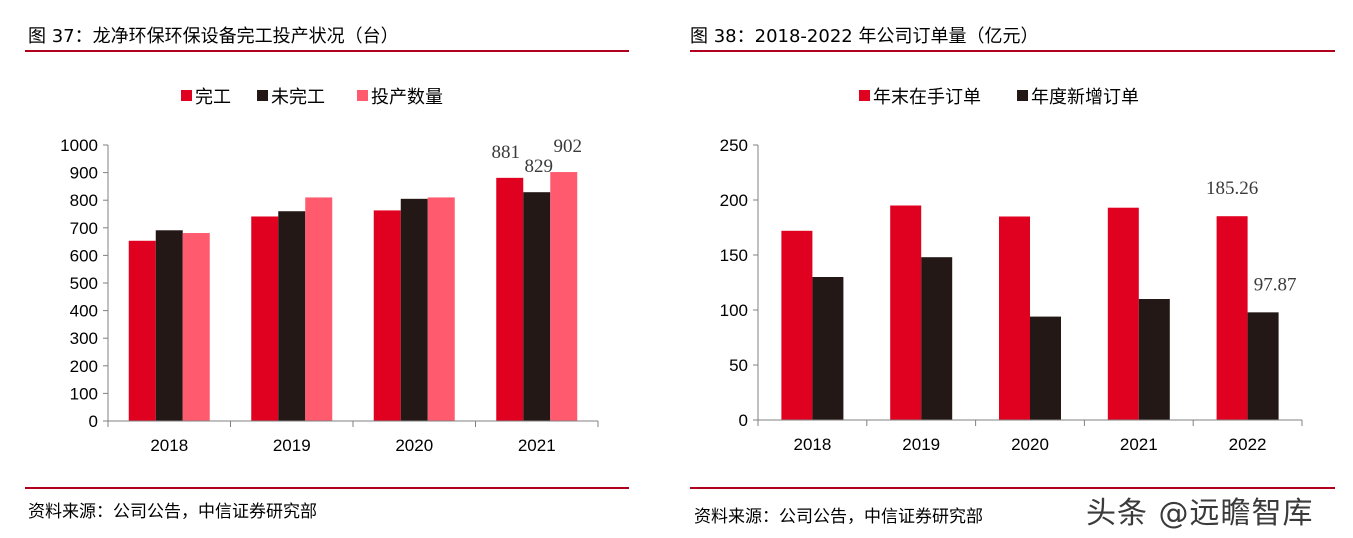 Image resolution: width=1353 pixels, height=538 pixels. What do you see at coordinates (734, 145) in the screenshot?
I see `y-tick-label: 250` at bounding box center [734, 145].